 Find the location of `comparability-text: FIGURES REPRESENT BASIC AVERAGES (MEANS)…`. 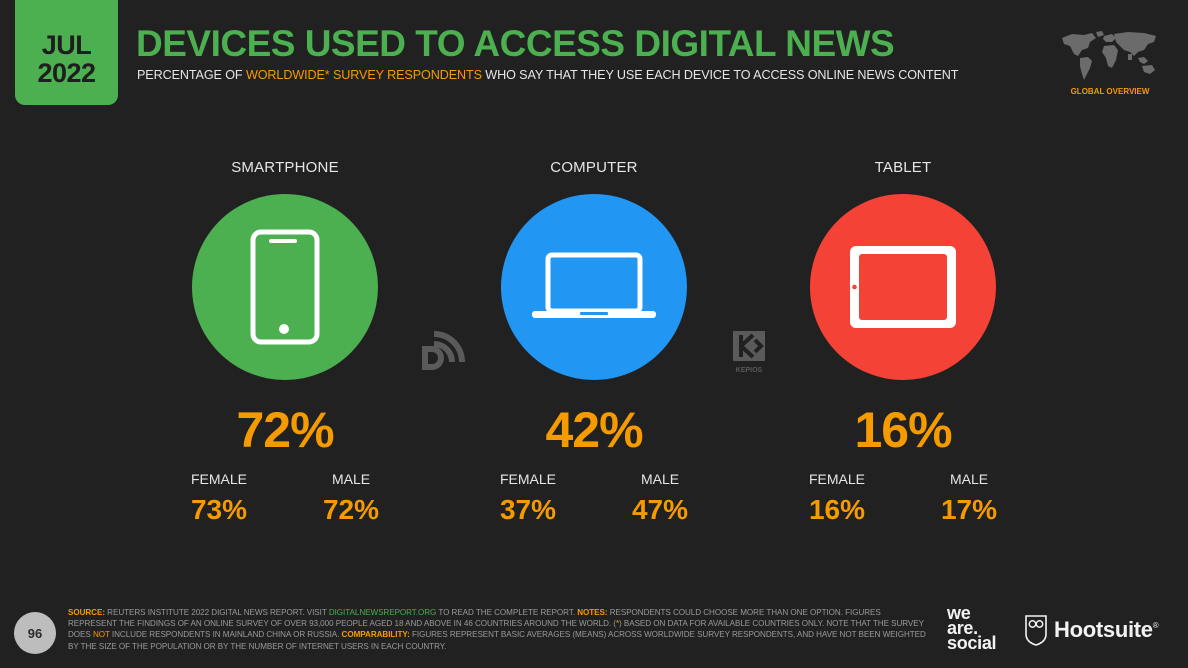

comparability-text: FIGURES REPRESENT BASIC AVERAGES (MEANS)… is located at coordinates (497, 640).